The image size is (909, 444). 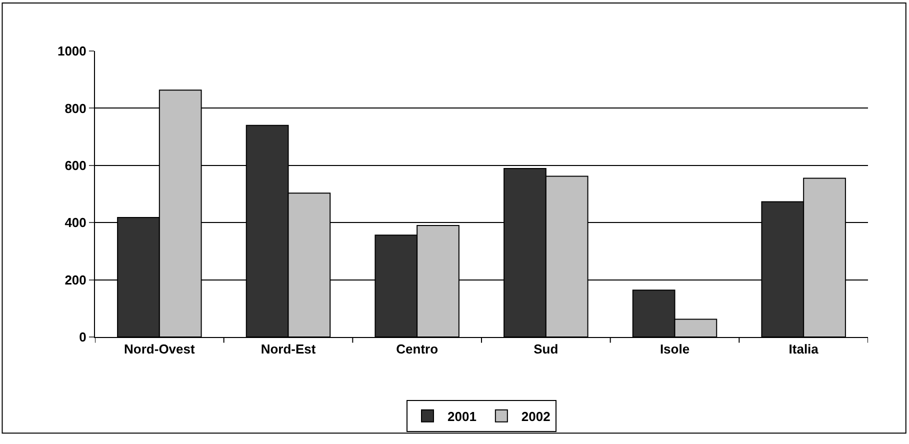 I want to click on y-tick-label: 200, so click(x=75, y=280).